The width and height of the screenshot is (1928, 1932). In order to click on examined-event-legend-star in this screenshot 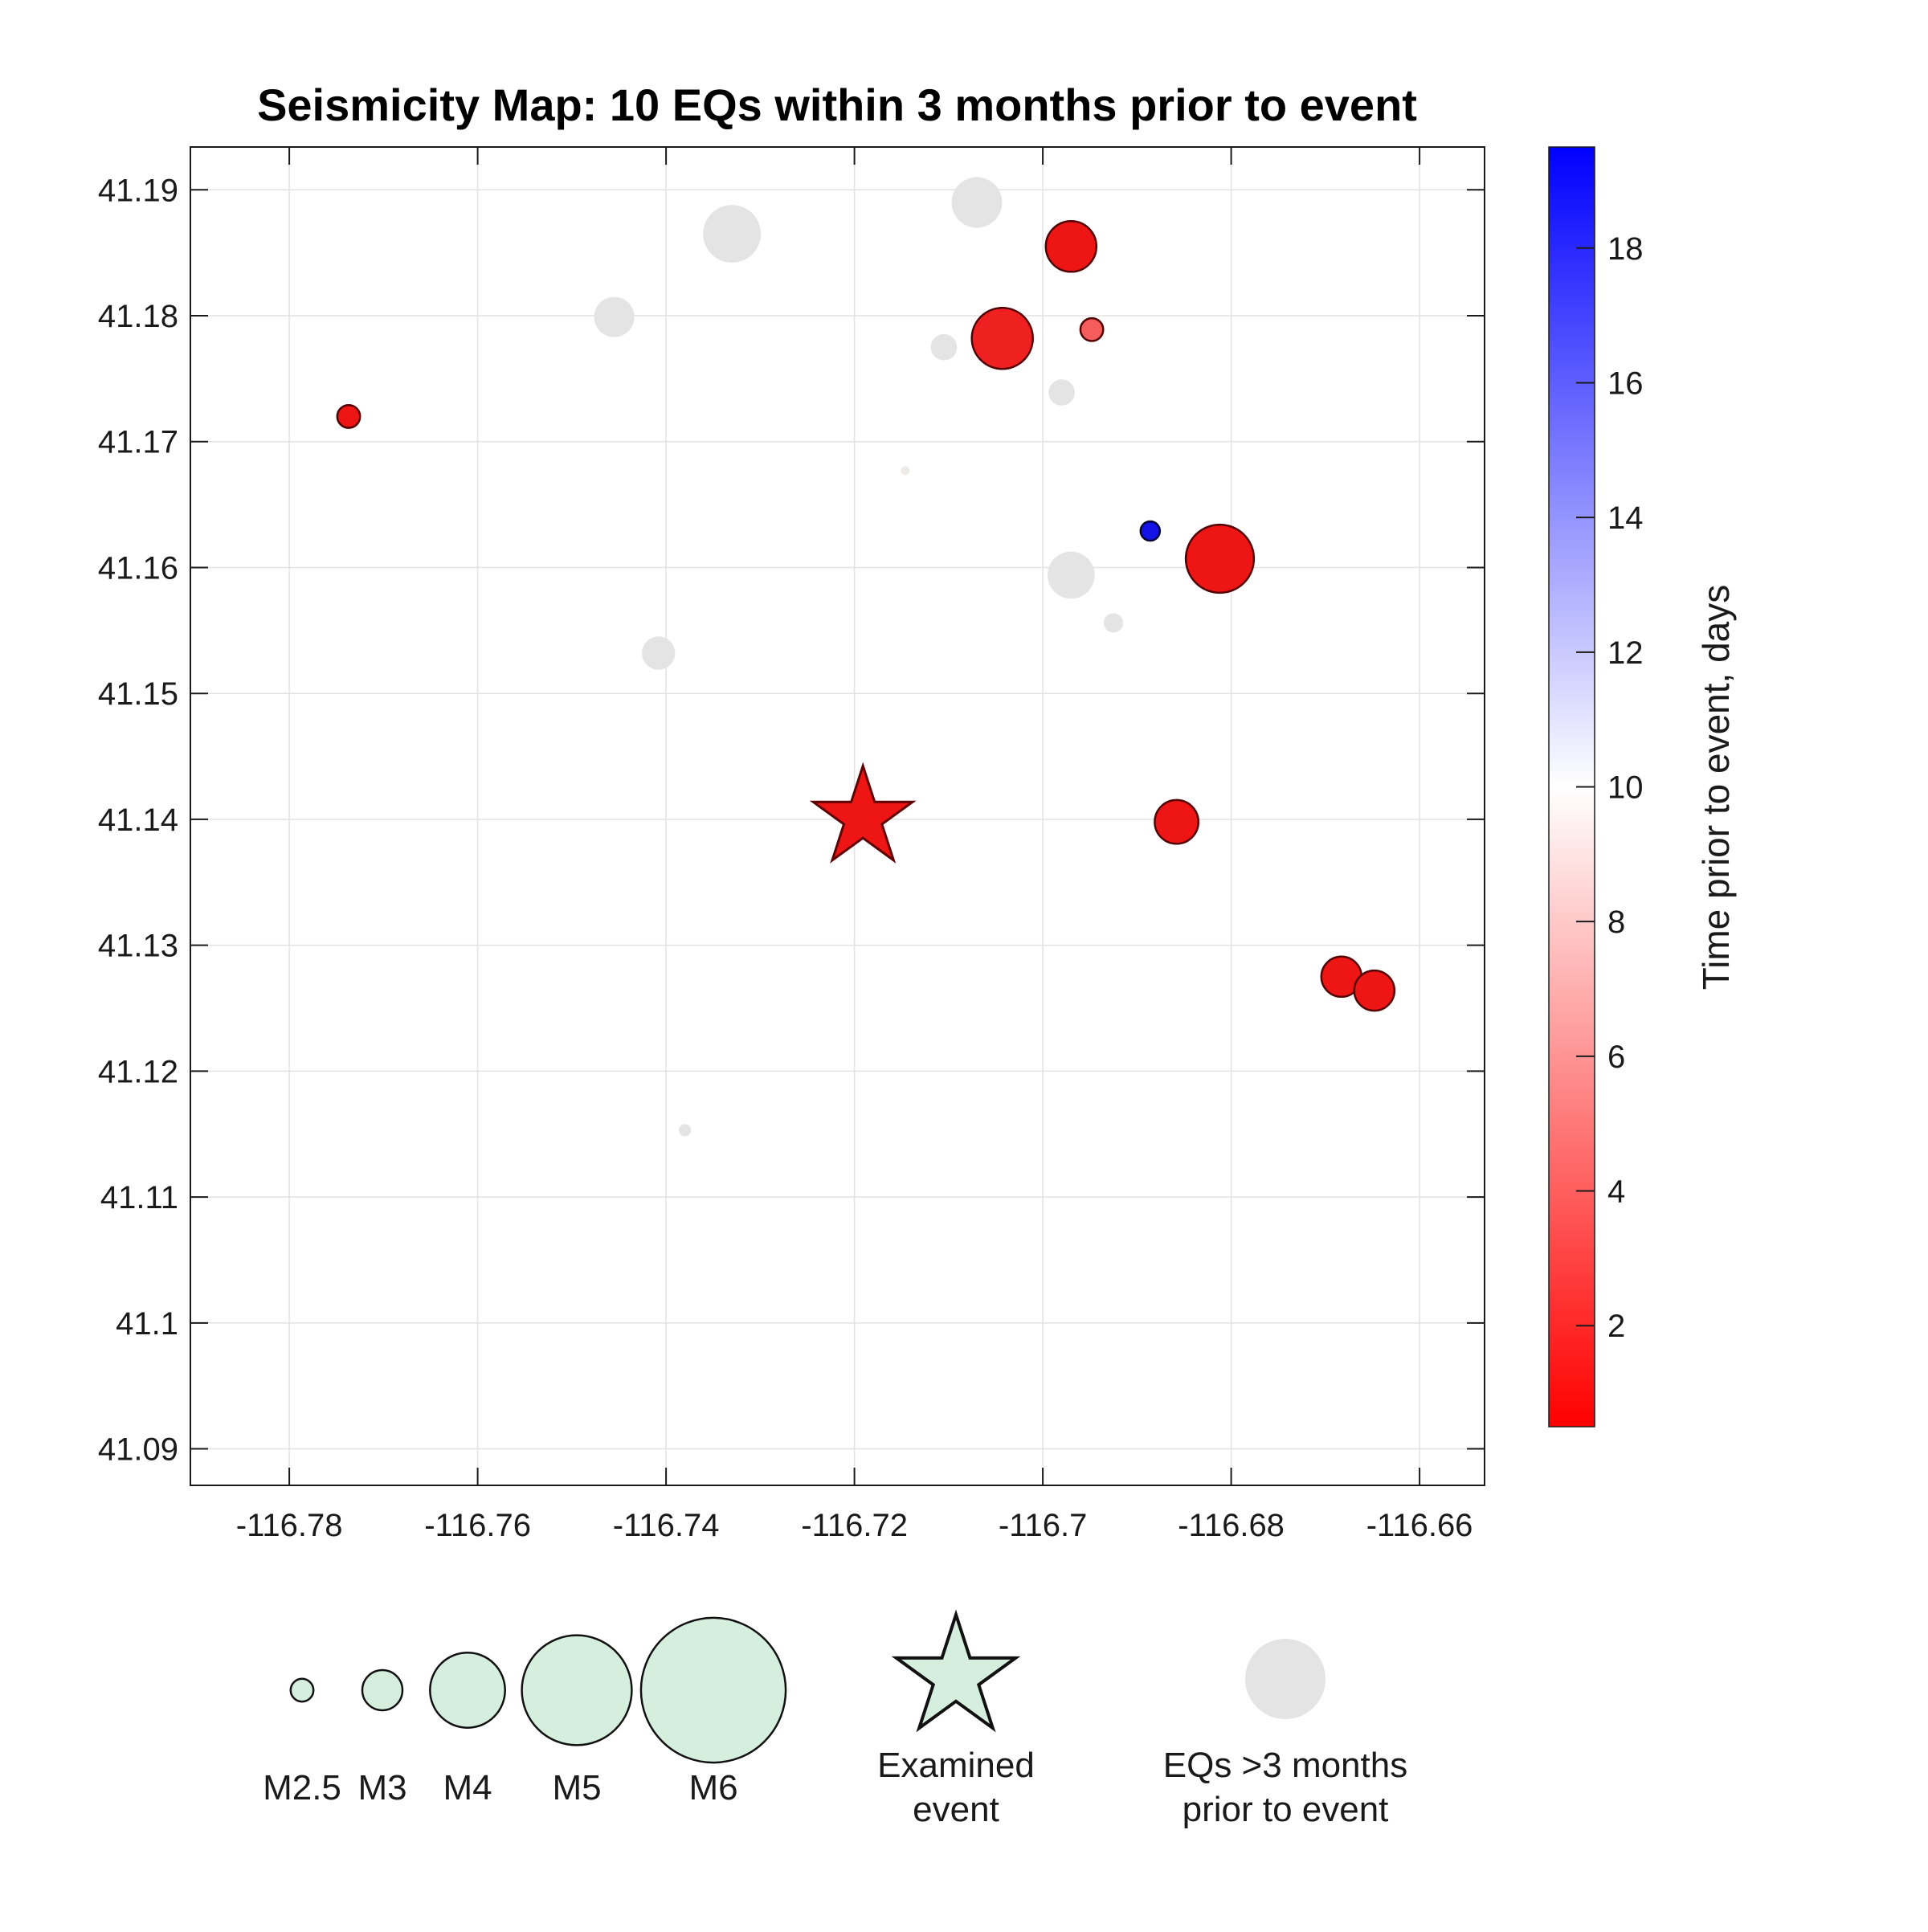, I will do `click(956, 1671)`.